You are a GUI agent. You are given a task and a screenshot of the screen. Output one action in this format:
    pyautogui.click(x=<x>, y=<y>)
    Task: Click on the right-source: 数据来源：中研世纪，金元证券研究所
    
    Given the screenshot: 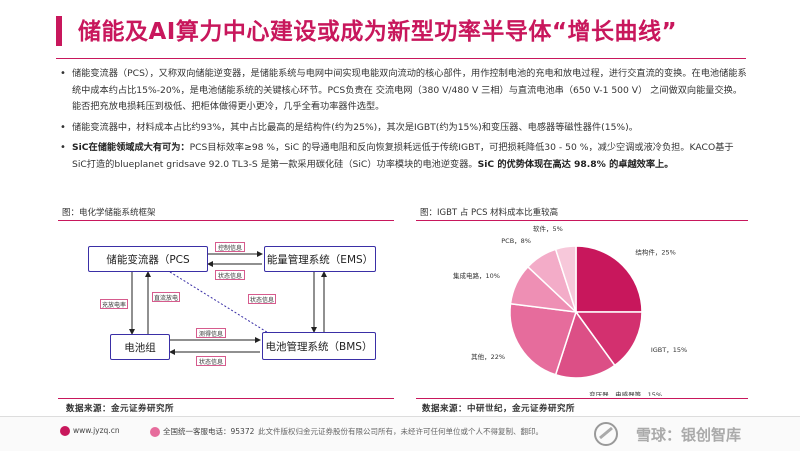 What is the action you would take?
    pyautogui.click(x=499, y=409)
    